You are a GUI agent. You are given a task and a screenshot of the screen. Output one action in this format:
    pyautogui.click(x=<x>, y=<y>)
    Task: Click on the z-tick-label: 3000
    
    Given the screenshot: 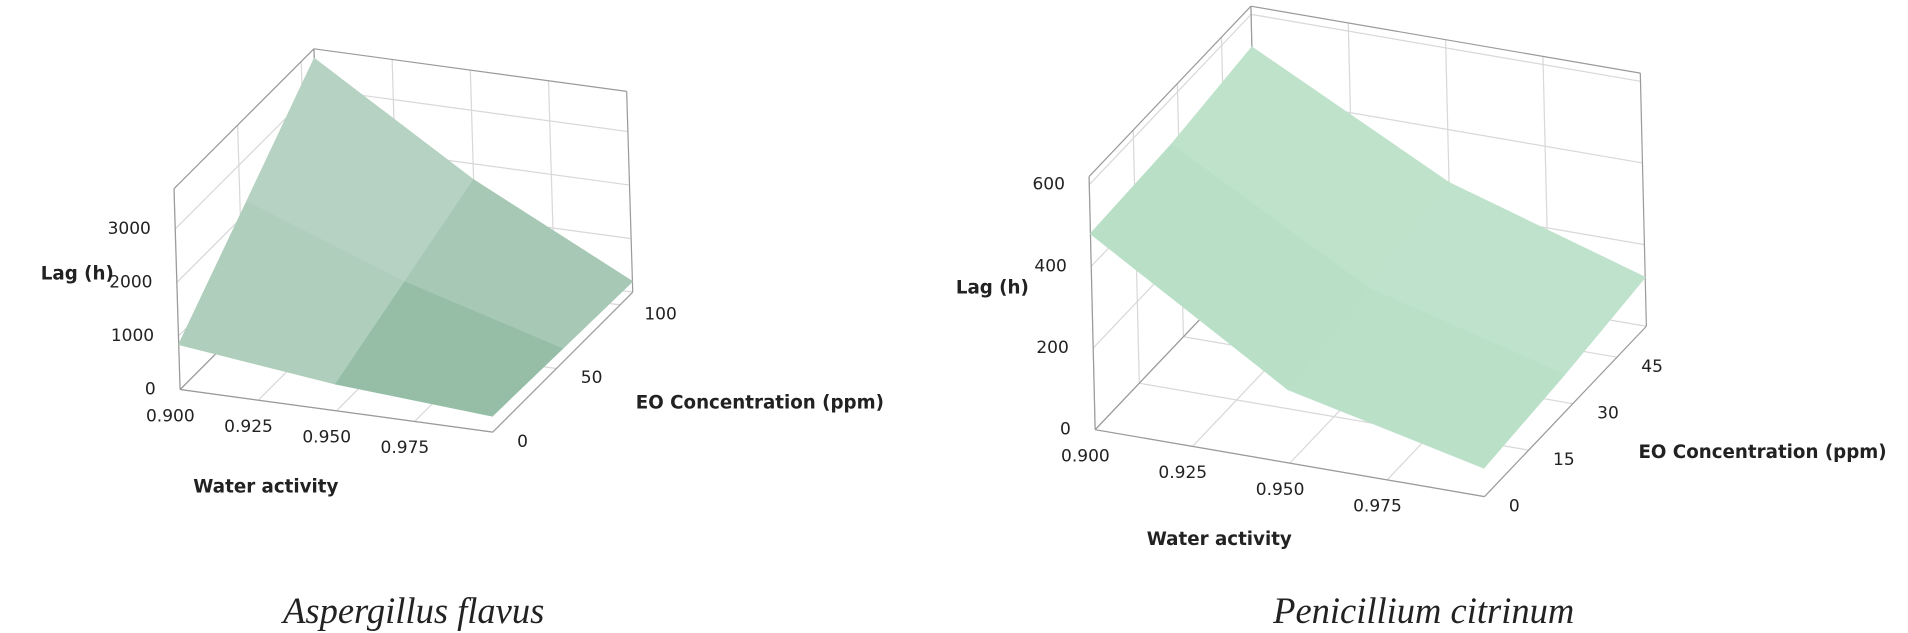 What is the action you would take?
    pyautogui.click(x=129, y=229)
    